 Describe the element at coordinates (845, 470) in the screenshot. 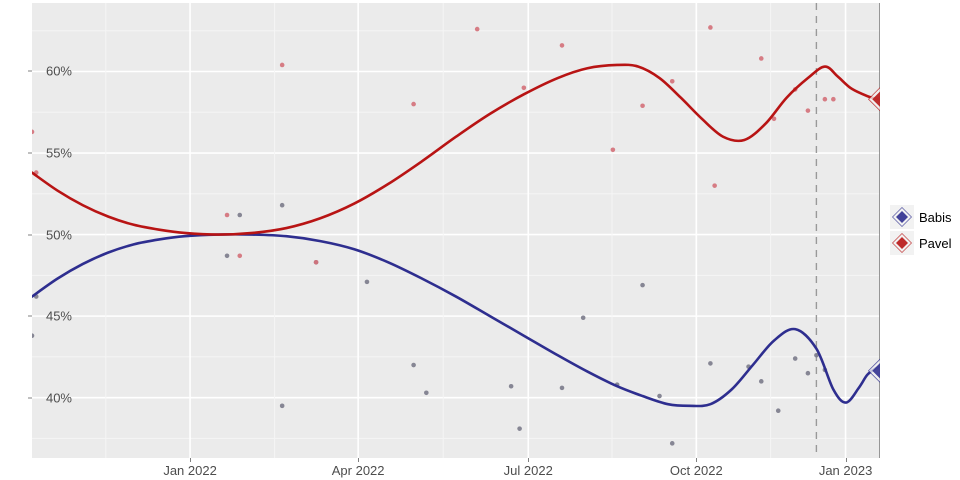

I see `x-axis-tick-label: Jan 2023` at that location.